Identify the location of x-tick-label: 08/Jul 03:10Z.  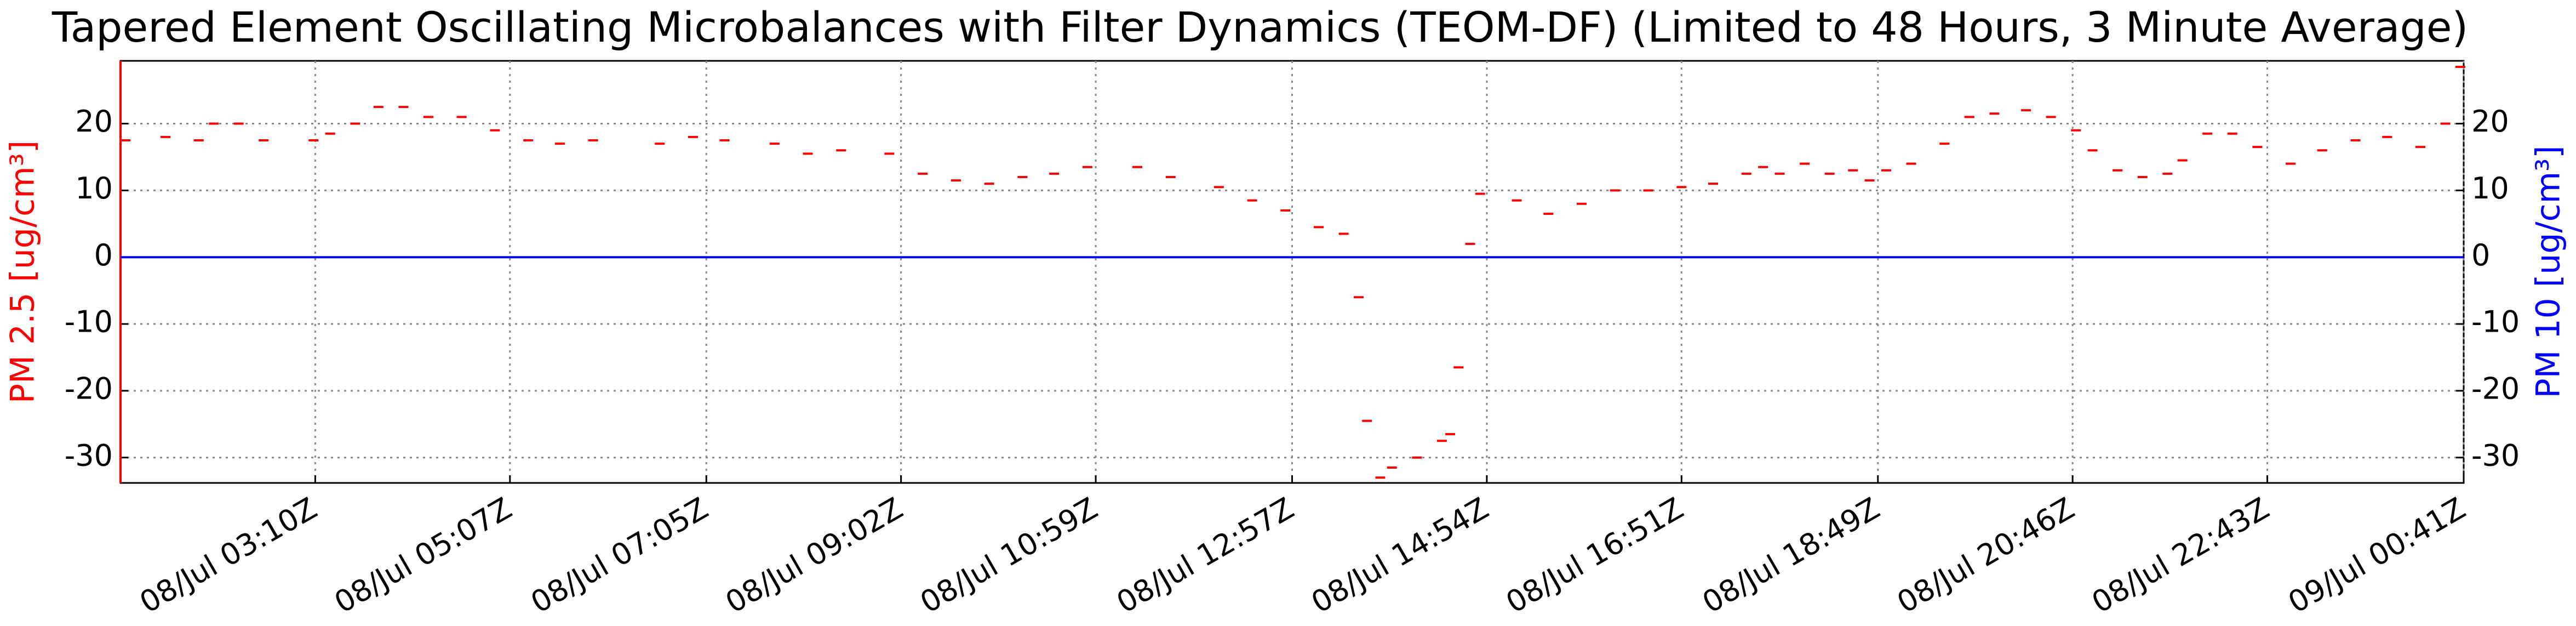
(228, 555).